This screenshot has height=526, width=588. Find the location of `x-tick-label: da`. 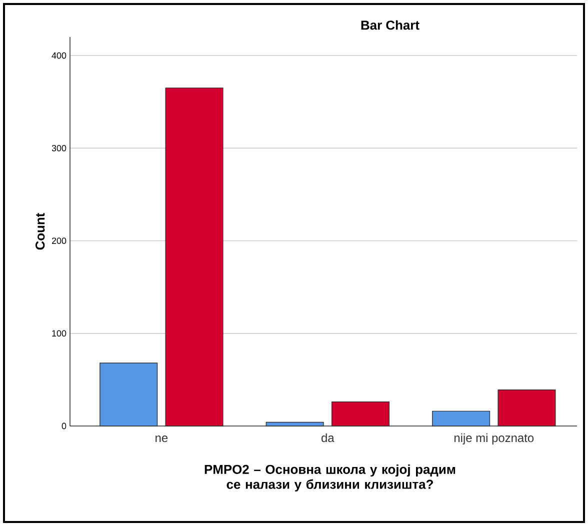

x-tick-label: da is located at coordinates (328, 437).